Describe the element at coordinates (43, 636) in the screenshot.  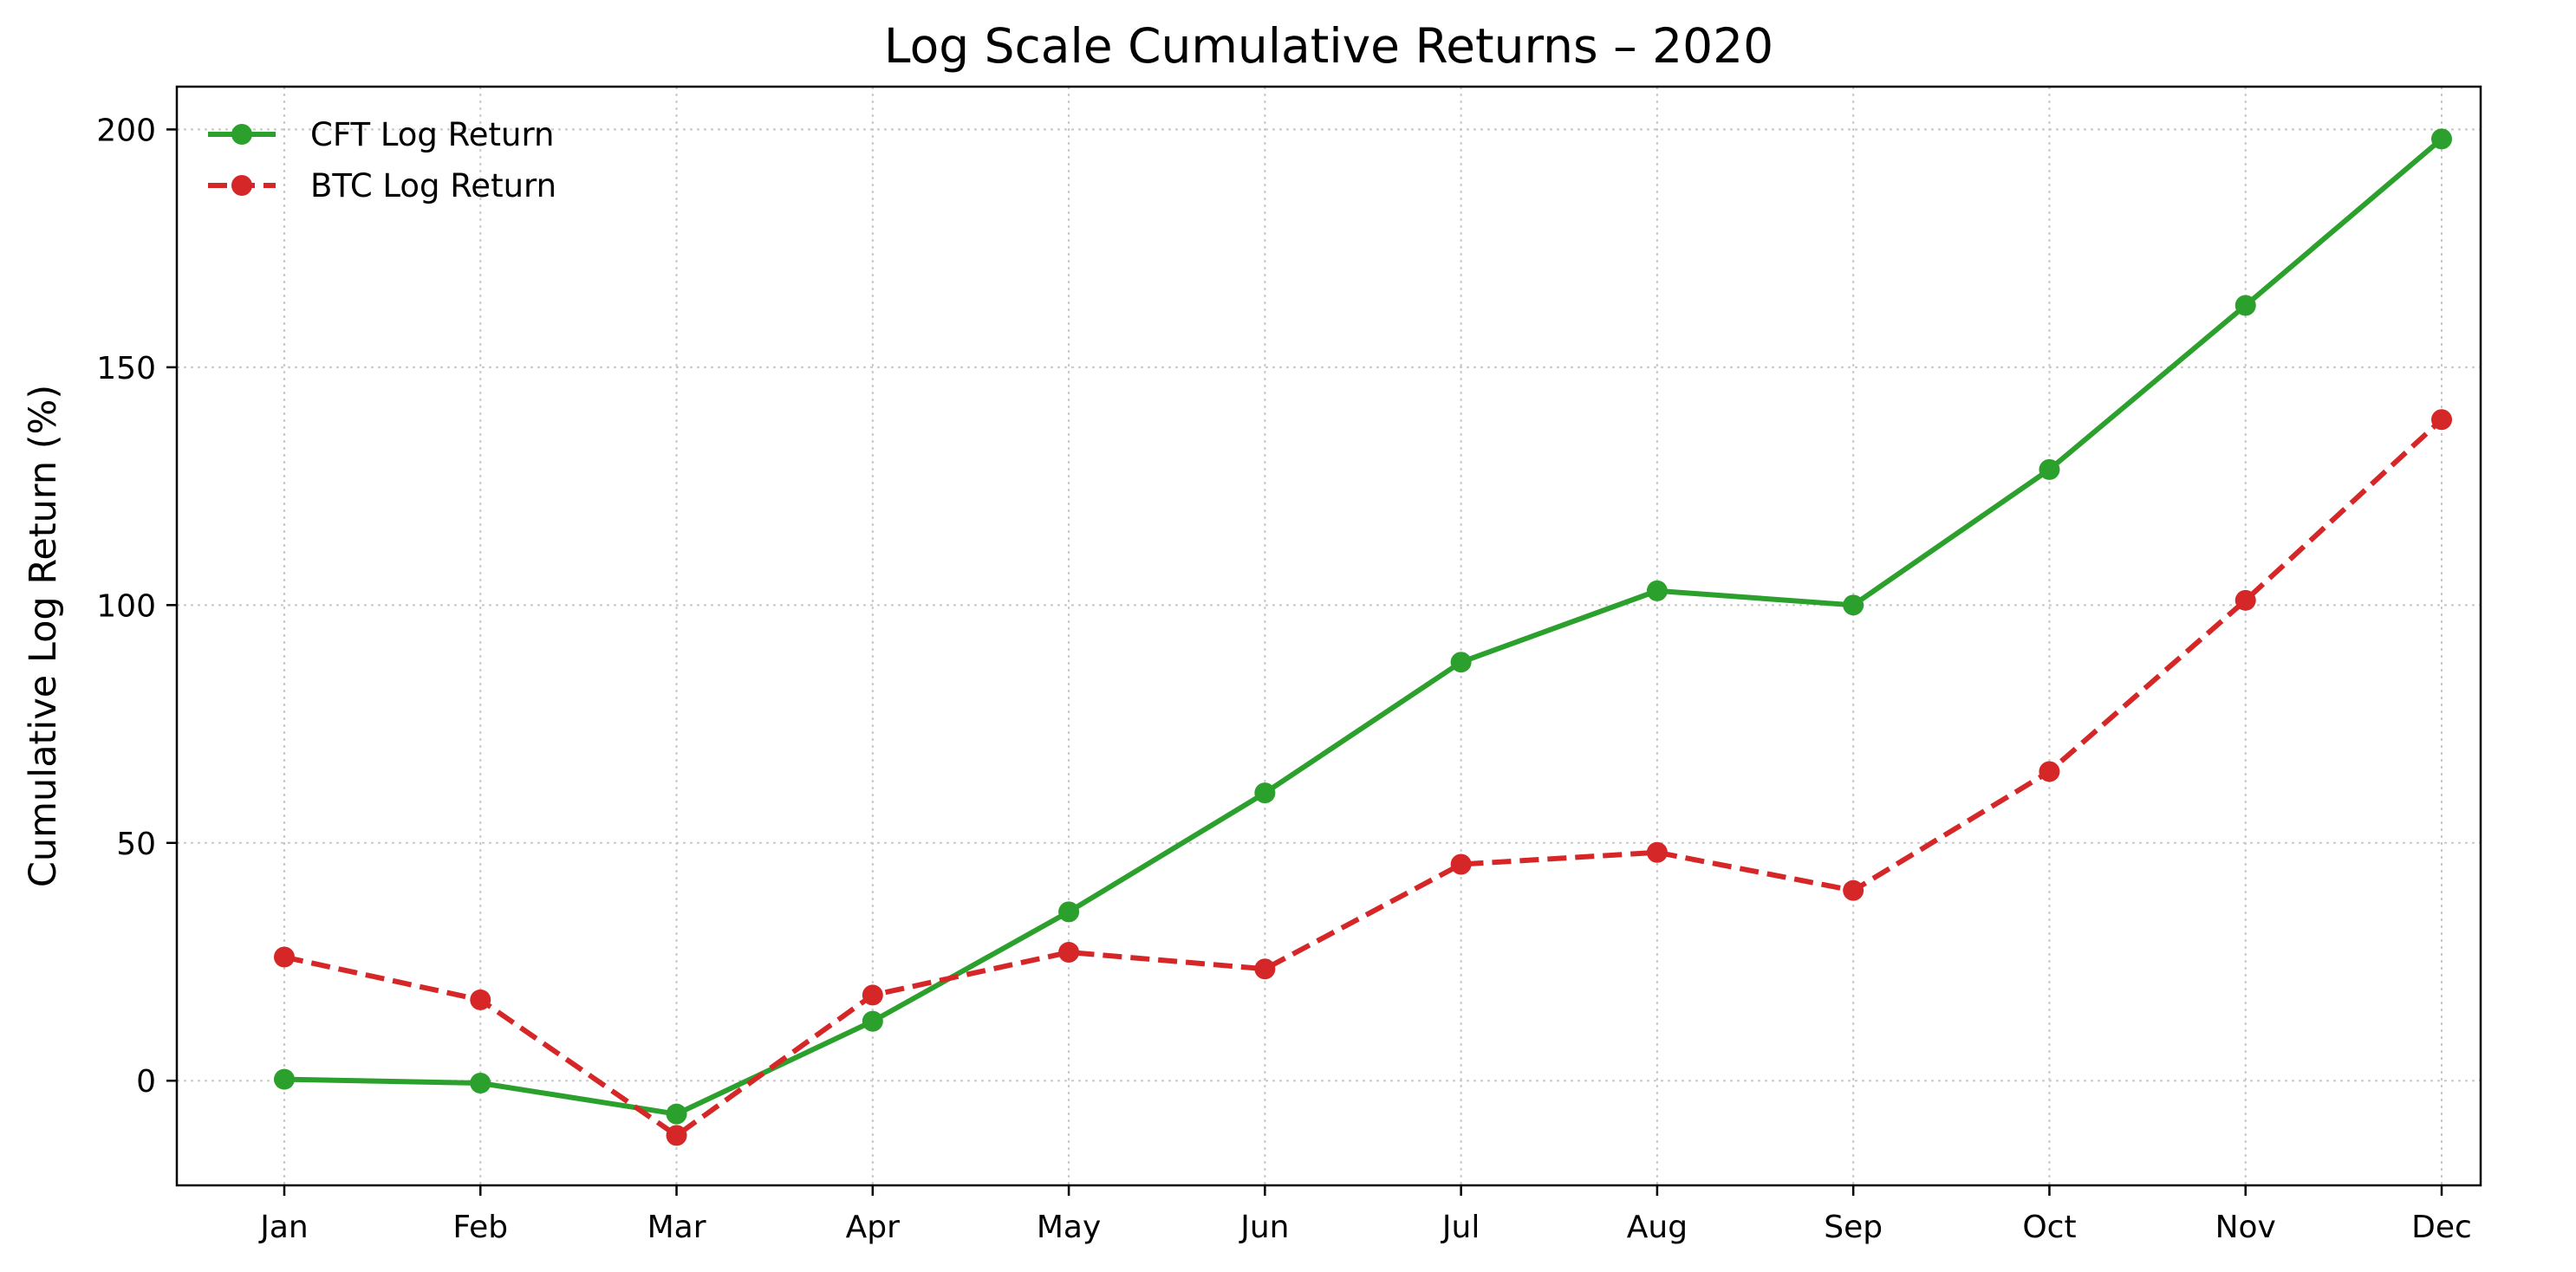
I see `y-axis-label: Cumulative Log Return (%)` at that location.